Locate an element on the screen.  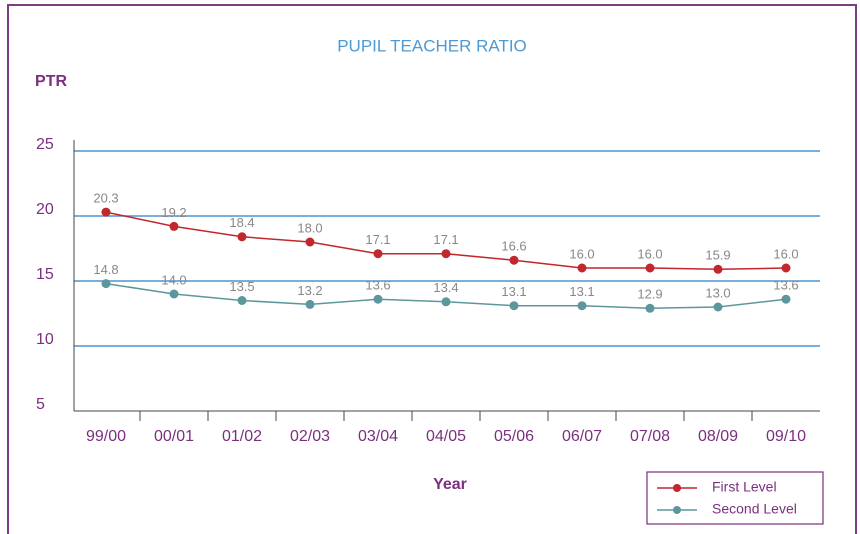
x-tick-label: 00/01 is located at coordinates (174, 436).